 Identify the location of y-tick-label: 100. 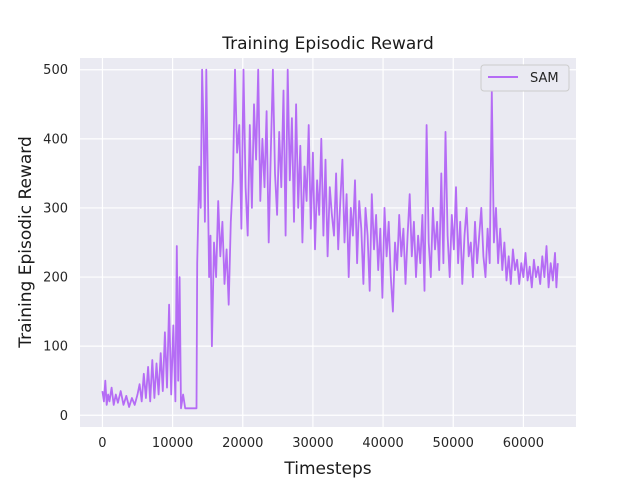
(55, 347).